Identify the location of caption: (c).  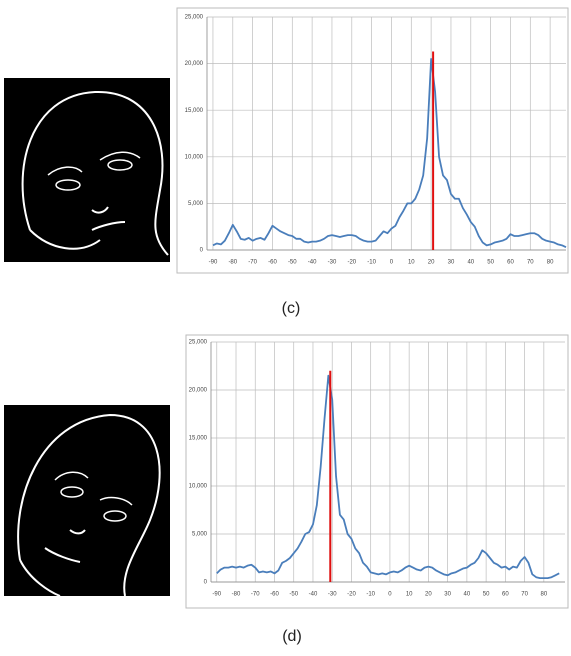
(291, 308).